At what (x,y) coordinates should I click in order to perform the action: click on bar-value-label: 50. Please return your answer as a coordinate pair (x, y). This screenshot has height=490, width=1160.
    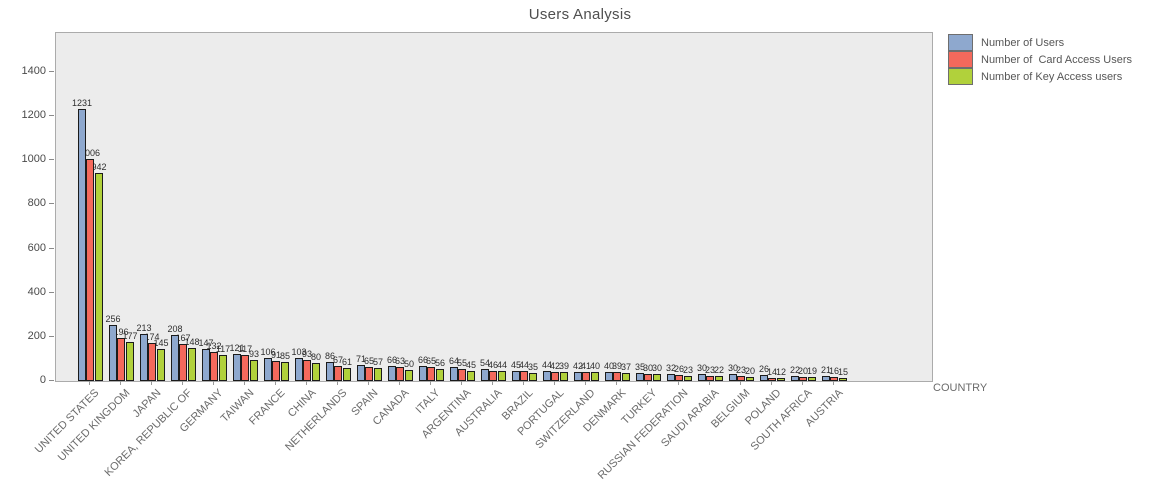
    Looking at the image, I should click on (409, 364).